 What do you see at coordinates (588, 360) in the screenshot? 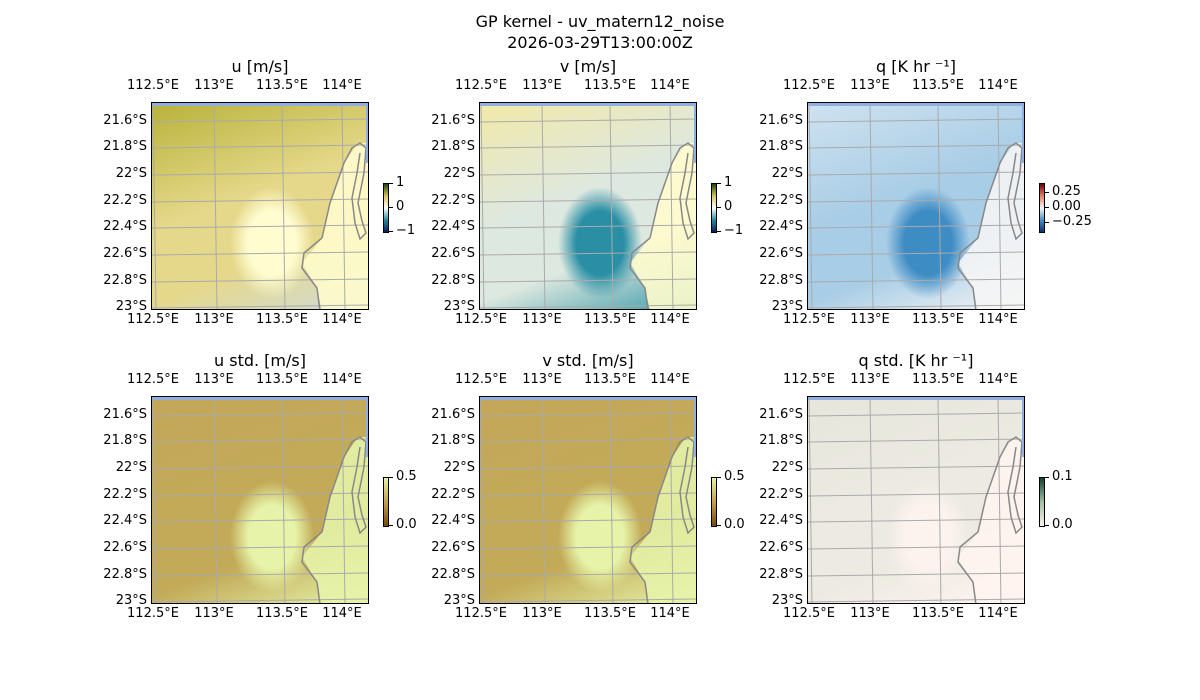
I see `panel-title: v std. [m/s]` at bounding box center [588, 360].